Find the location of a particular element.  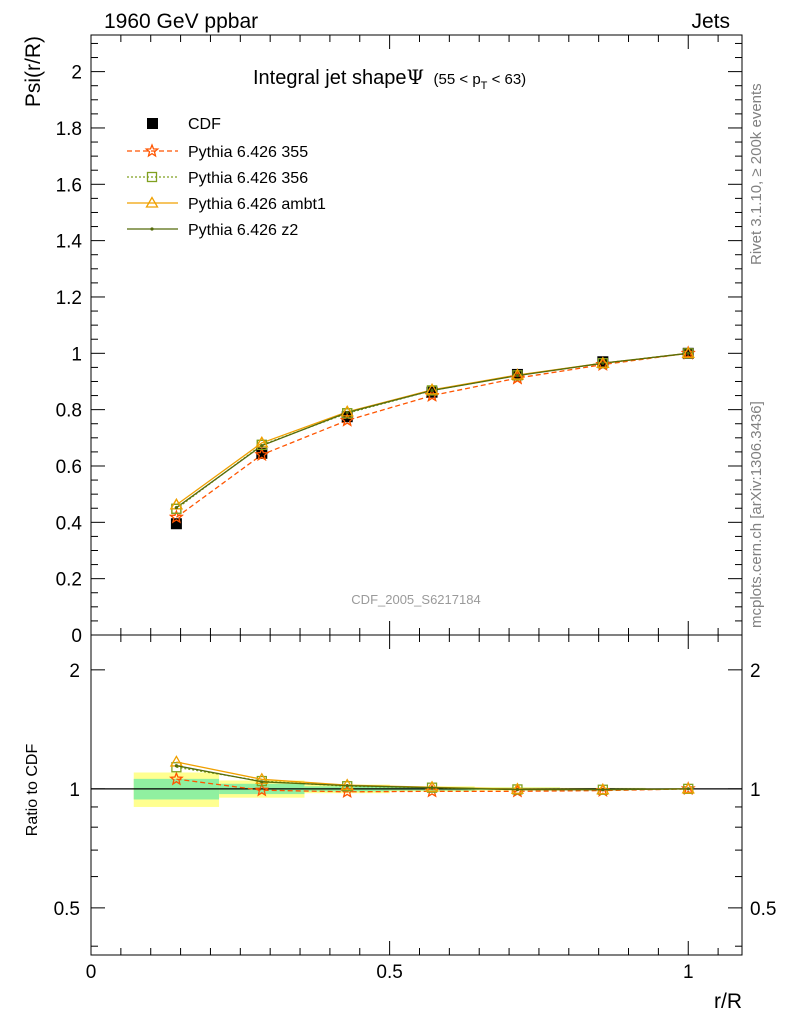

y-tick-label: 1 is located at coordinates (76, 354).